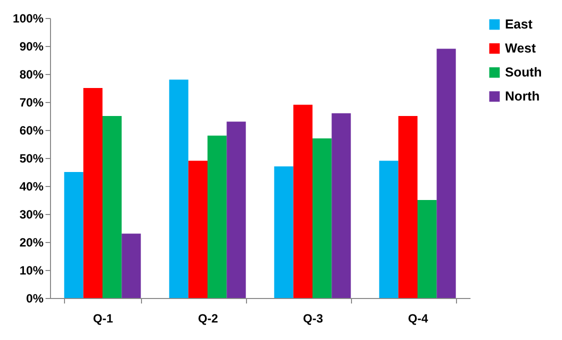  I want to click on y-tick-label: 30%, so click(31, 215).